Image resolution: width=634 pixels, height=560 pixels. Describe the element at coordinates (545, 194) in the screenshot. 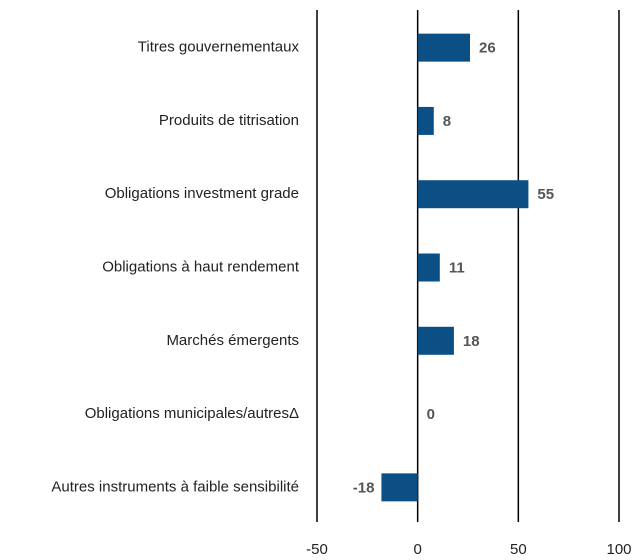

I see `value-label: 55` at that location.